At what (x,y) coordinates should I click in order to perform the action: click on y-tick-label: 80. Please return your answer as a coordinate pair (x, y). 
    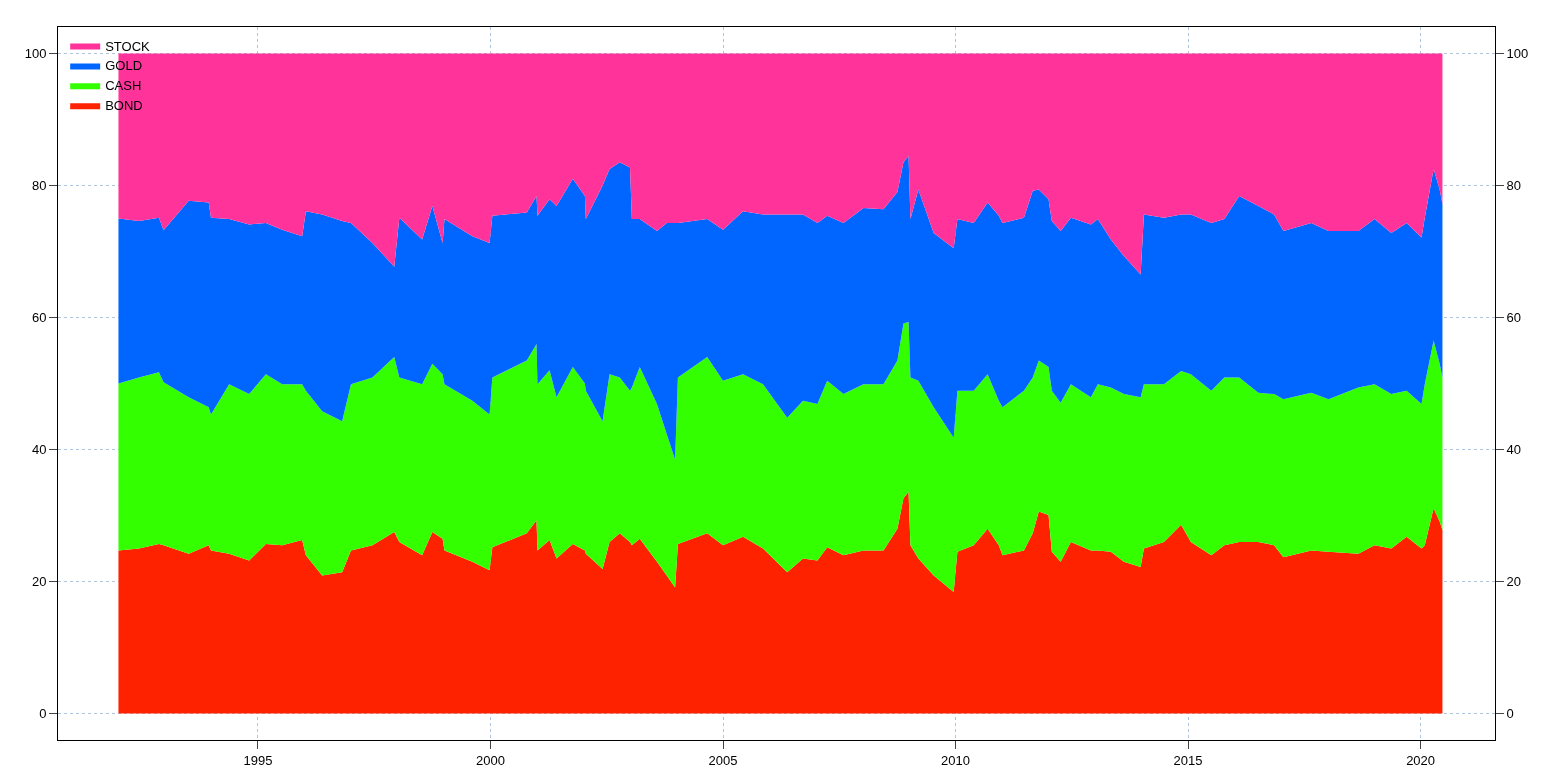
    Looking at the image, I should click on (39, 185).